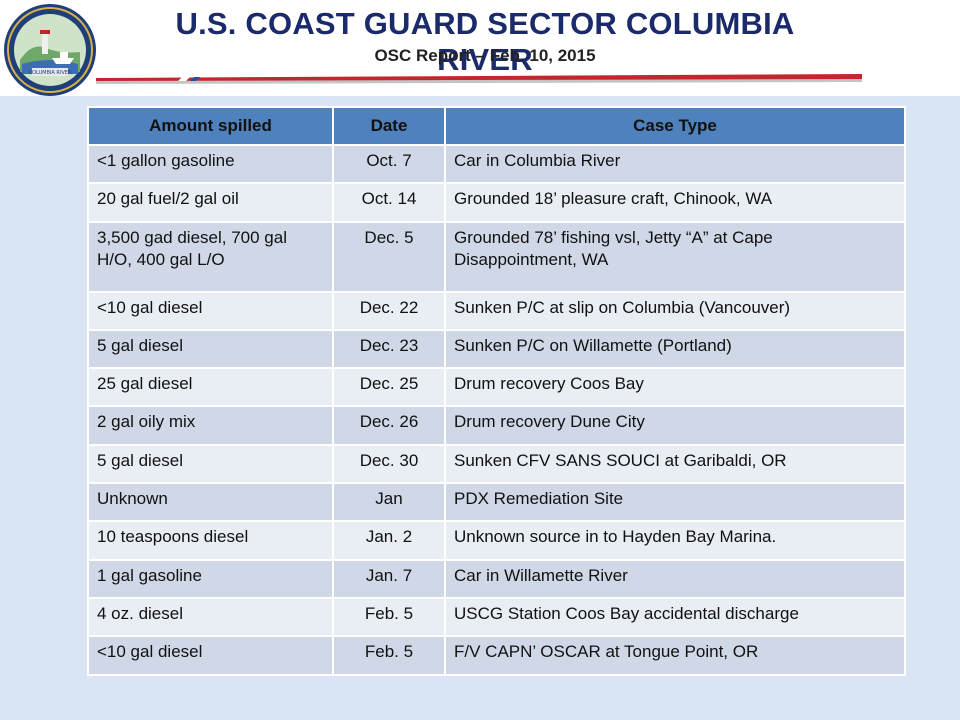 The image size is (960, 720). What do you see at coordinates (675, 425) in the screenshot?
I see `cell-case-type: Drum recovery Dune City` at bounding box center [675, 425].